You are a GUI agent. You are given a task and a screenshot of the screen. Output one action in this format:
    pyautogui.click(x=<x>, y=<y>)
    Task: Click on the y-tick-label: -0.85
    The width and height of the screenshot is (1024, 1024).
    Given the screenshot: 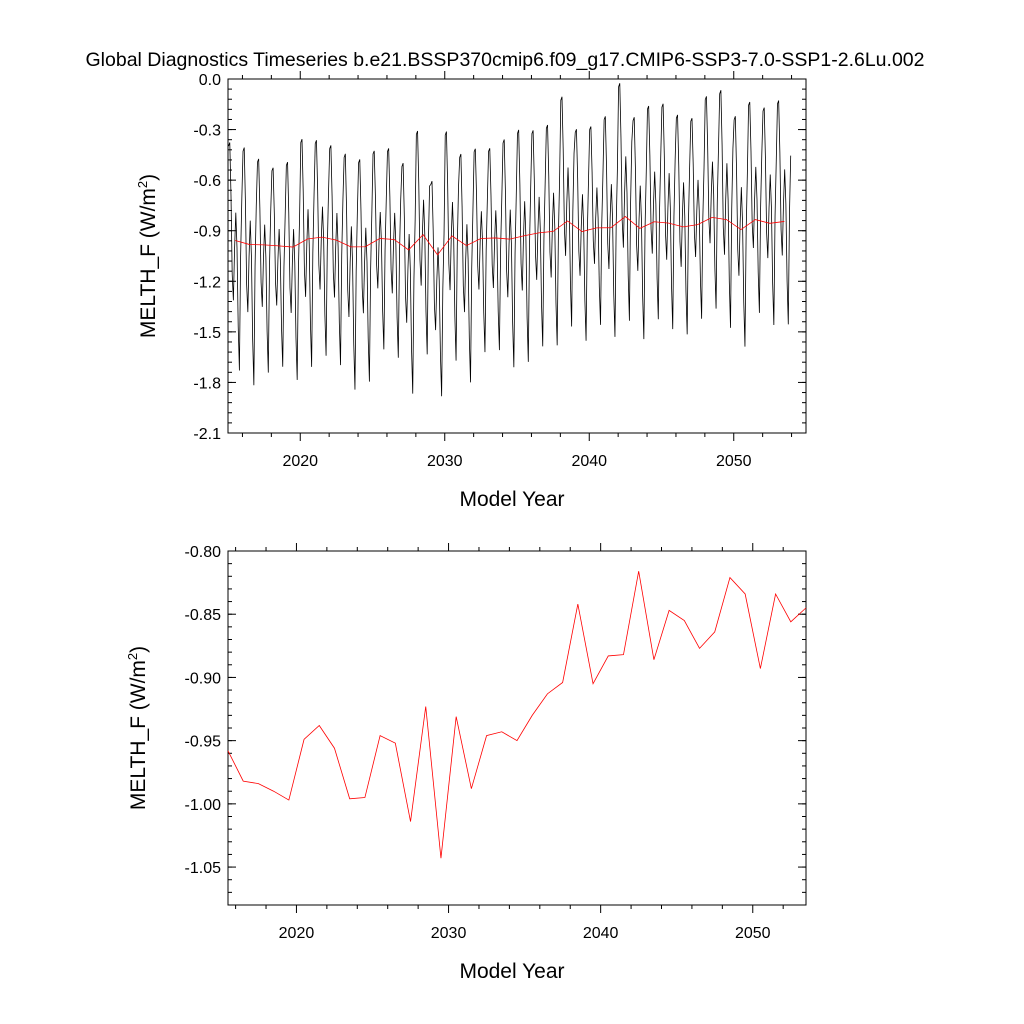 What is the action you would take?
    pyautogui.click(x=203, y=615)
    